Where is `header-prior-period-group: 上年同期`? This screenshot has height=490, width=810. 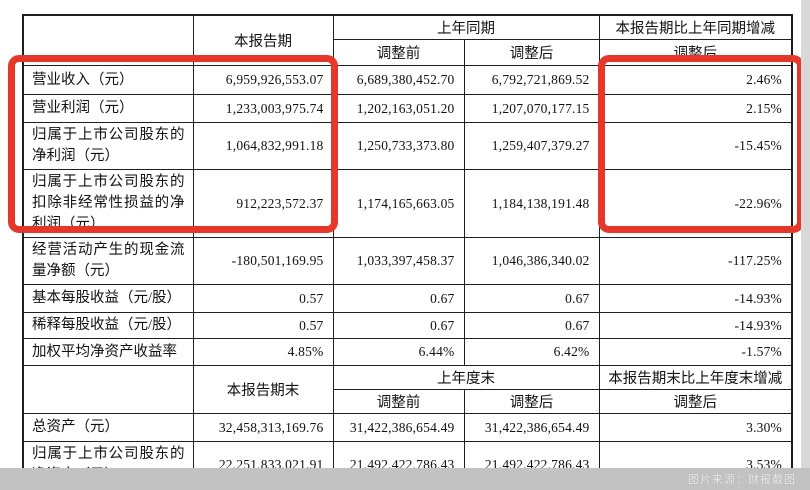
header-prior-period-group: 上年同期 is located at coordinates (466, 27).